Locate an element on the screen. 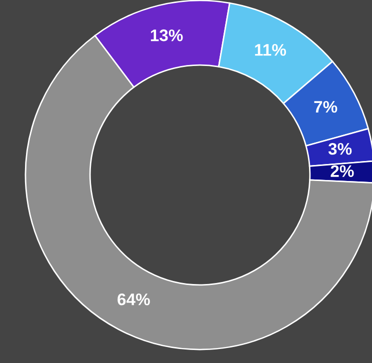 The image size is (372, 363). data-label: 11% is located at coordinates (270, 50).